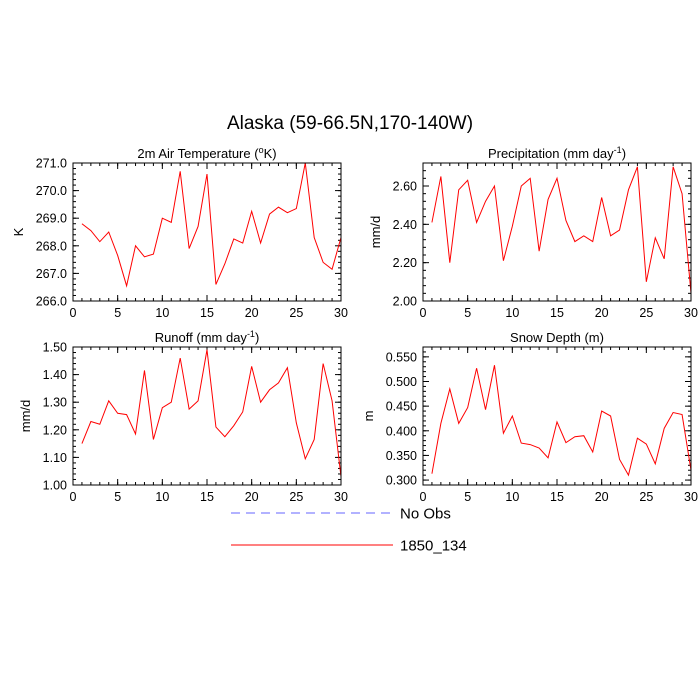 Image resolution: width=700 pixels, height=700 pixels. I want to click on y-axis-label: m, so click(368, 416).